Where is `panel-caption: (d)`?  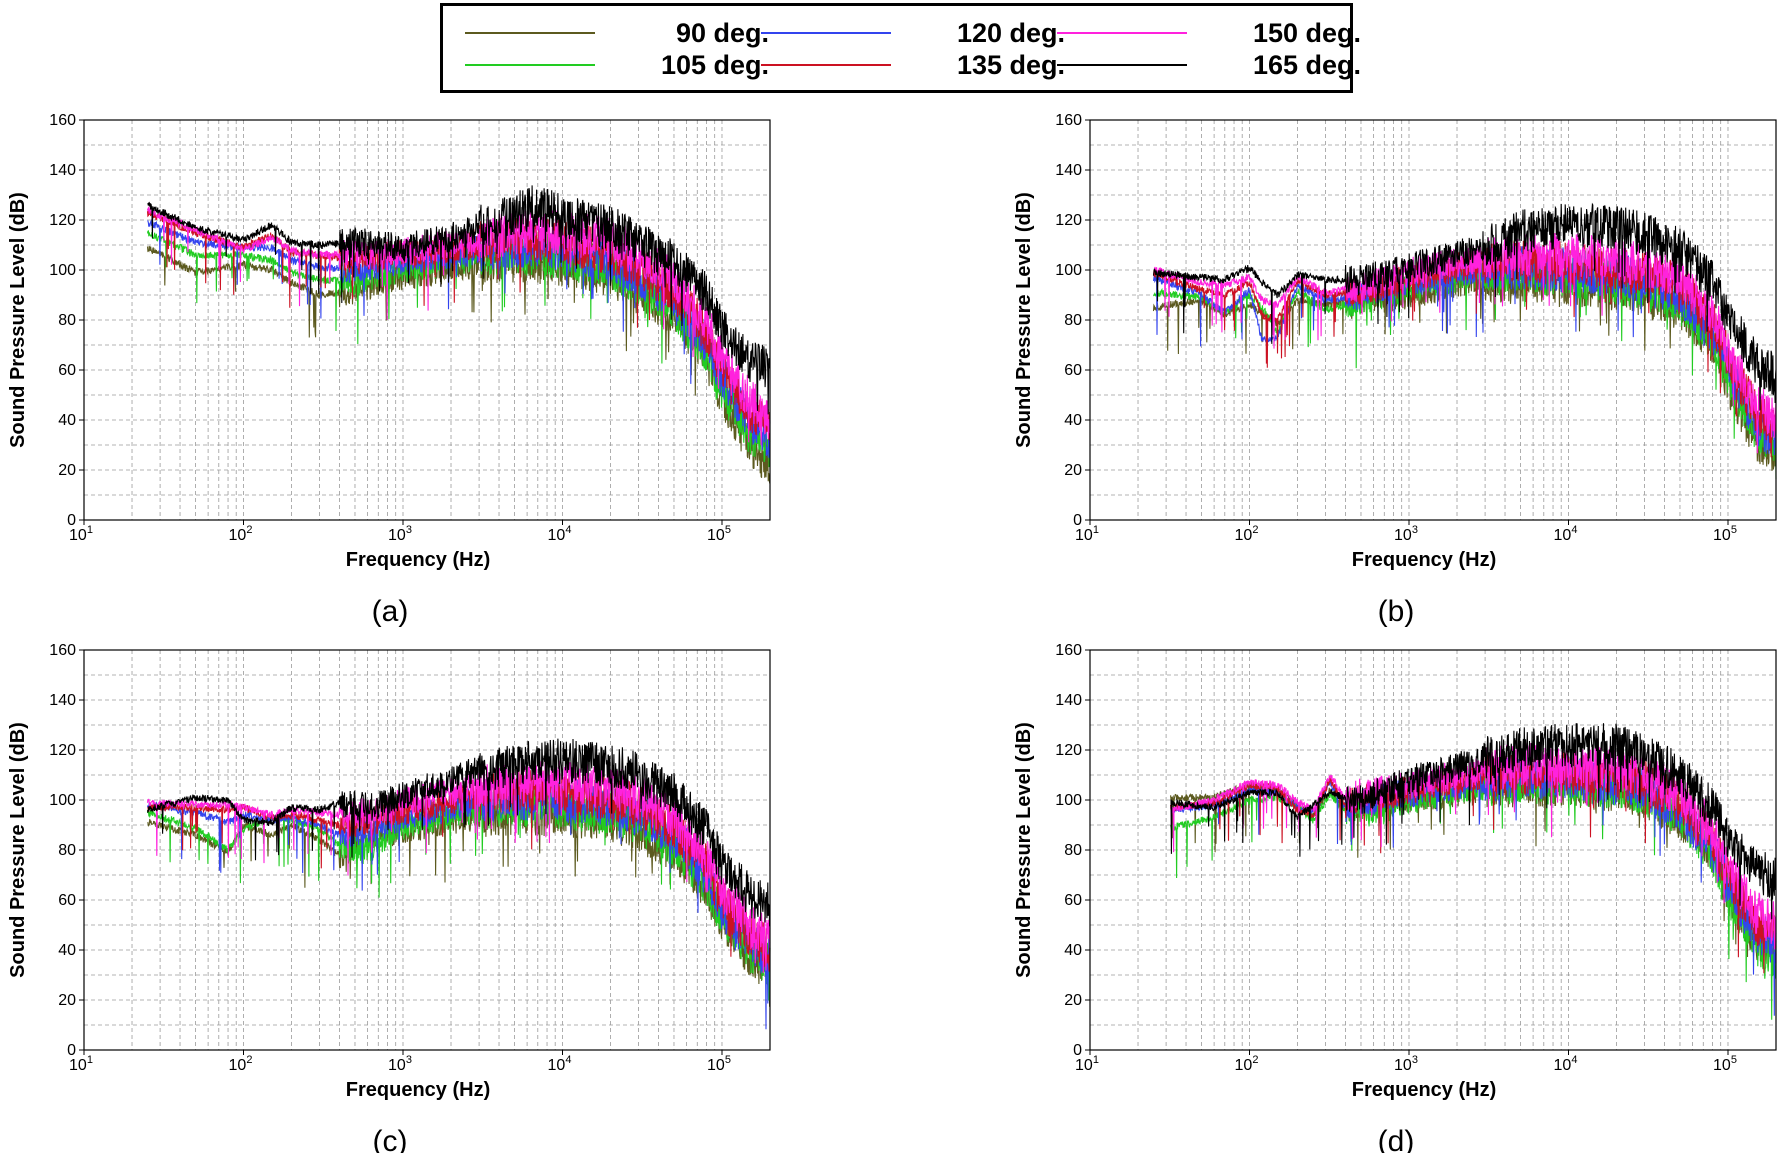 panel-caption: (d) is located at coordinates (1396, 1139).